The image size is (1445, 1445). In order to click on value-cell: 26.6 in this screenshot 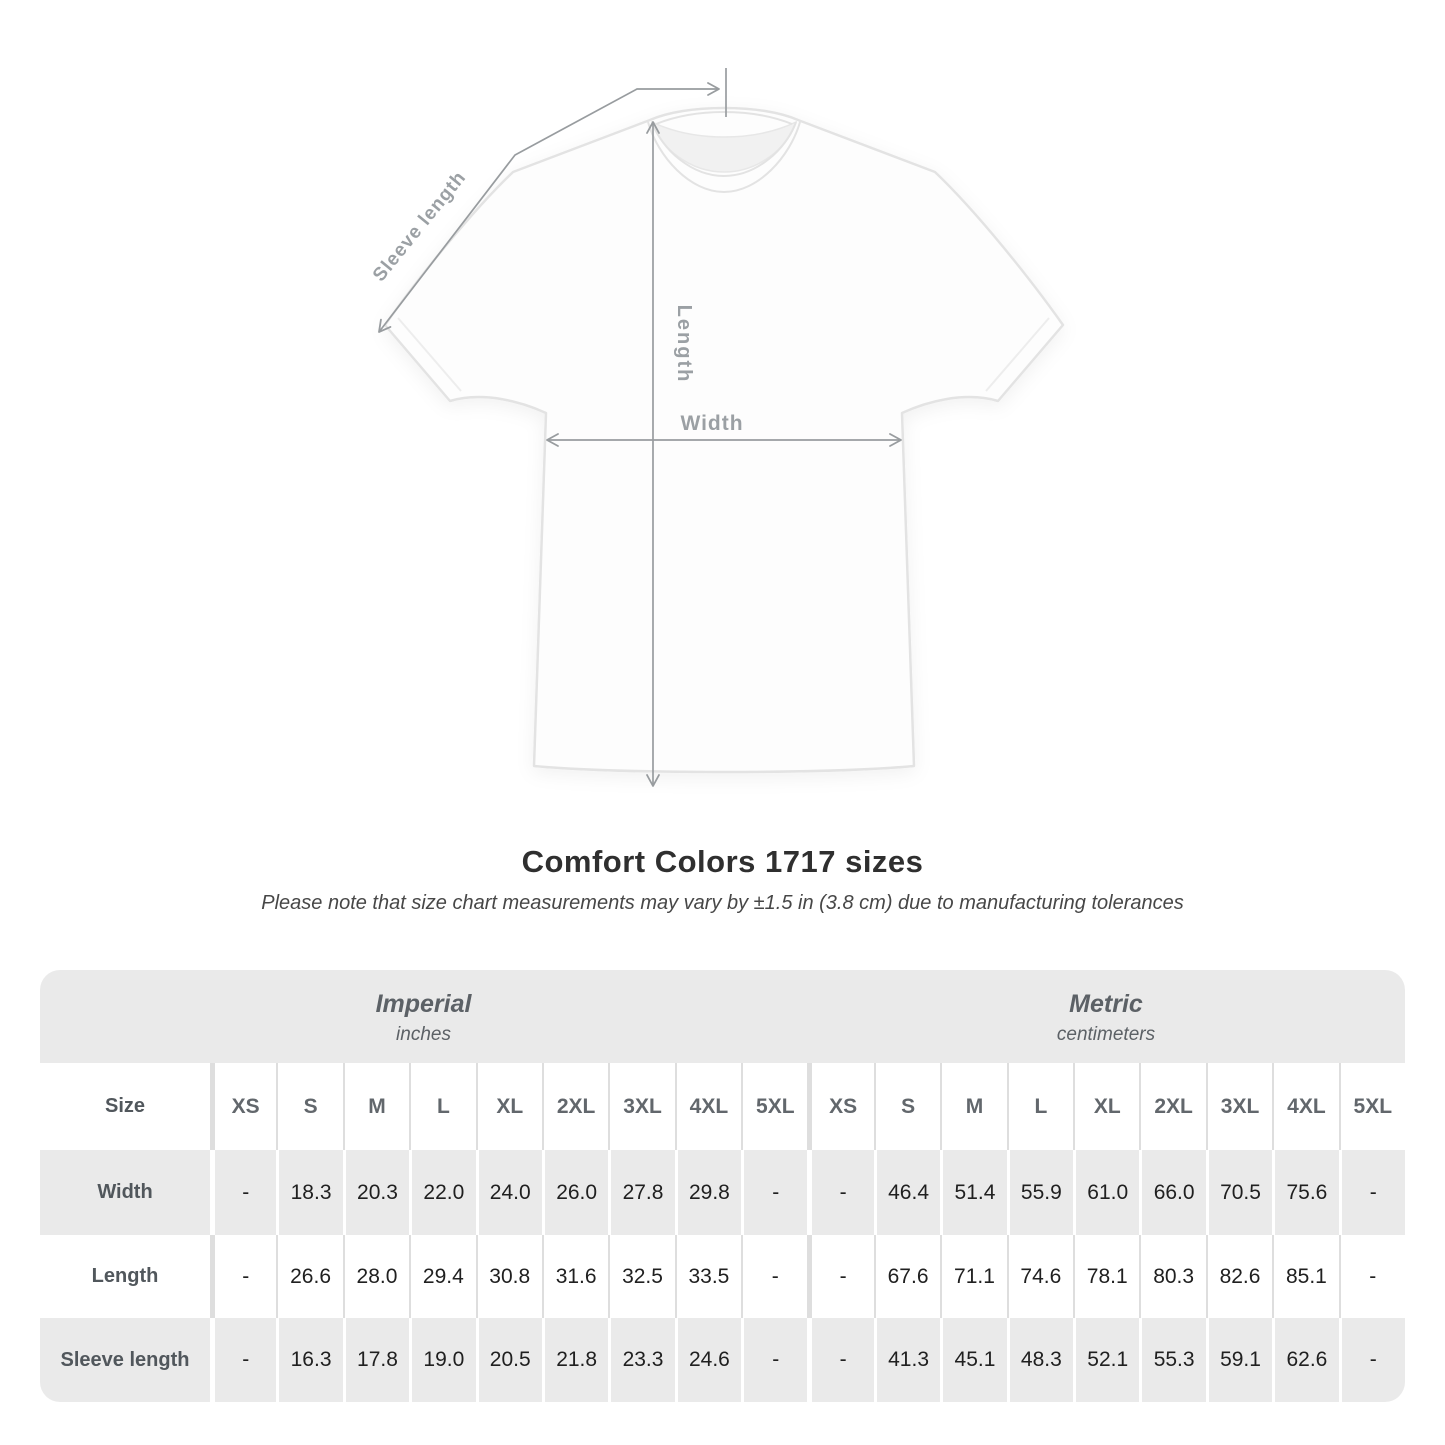, I will do `click(309, 1276)`.